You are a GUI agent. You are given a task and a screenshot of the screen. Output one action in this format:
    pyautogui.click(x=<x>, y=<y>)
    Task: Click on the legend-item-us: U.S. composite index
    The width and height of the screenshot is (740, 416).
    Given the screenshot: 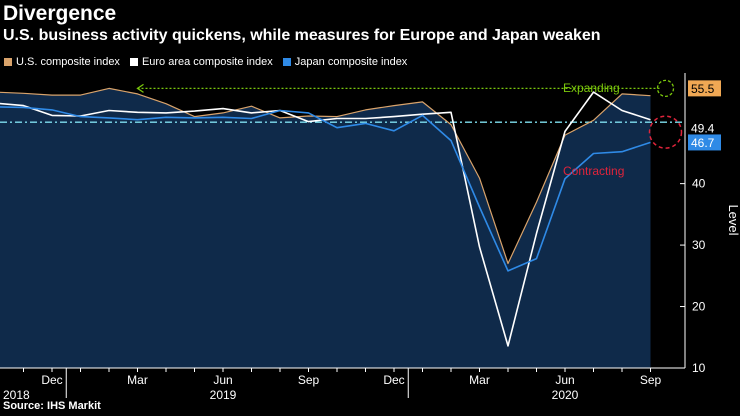 What is the action you would take?
    pyautogui.click(x=62, y=62)
    